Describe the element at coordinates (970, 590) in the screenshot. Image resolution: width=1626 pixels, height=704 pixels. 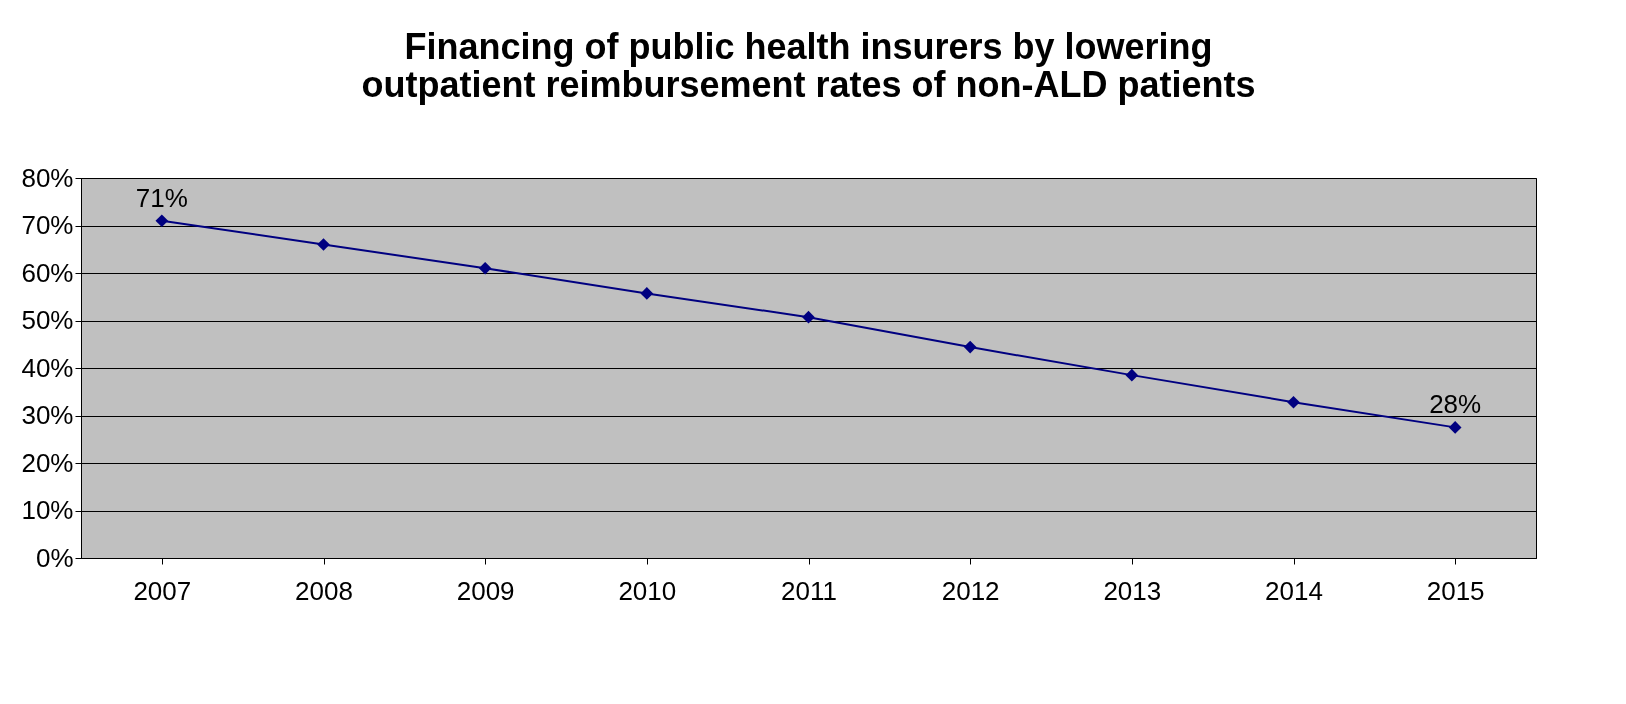
I see `x-tick-label: 2012` at that location.